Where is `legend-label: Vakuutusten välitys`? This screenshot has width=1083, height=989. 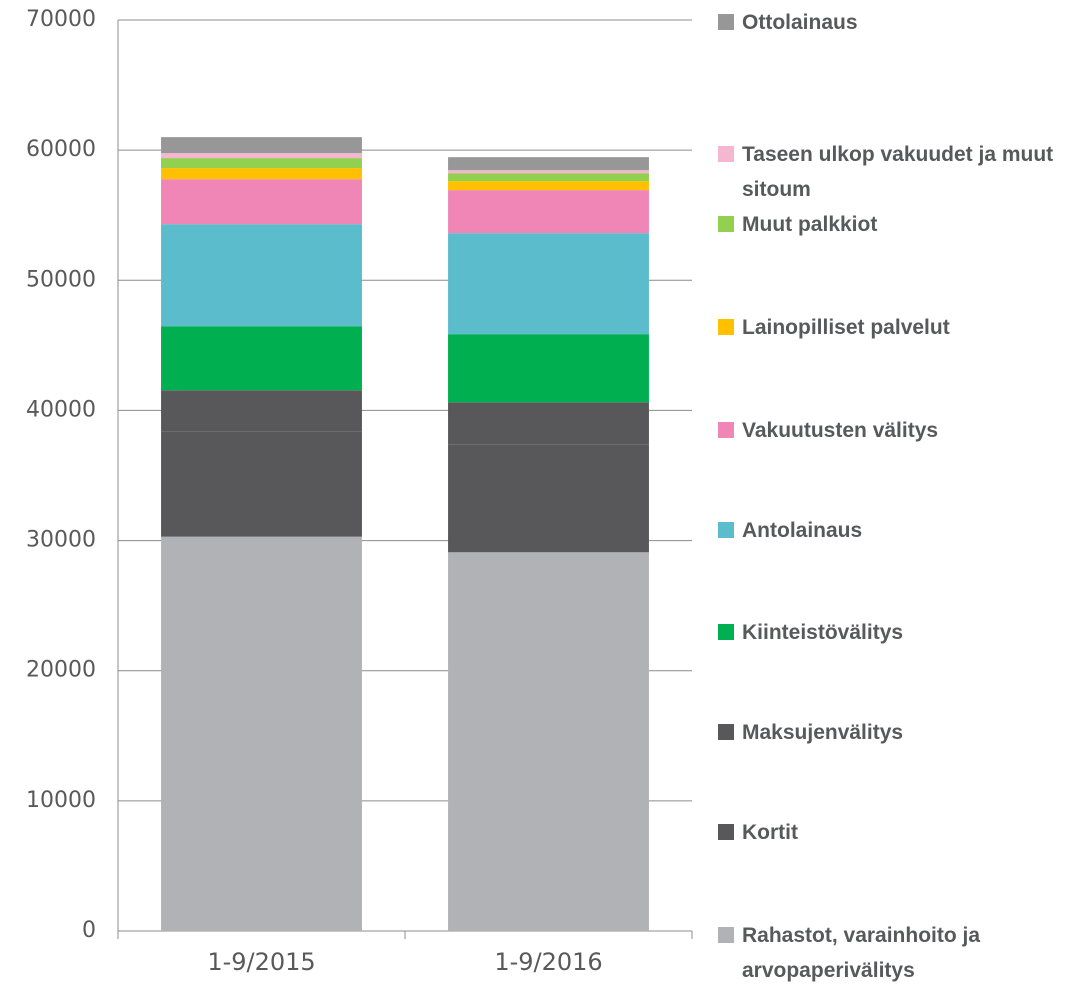 legend-label: Vakuutusten välitys is located at coordinates (840, 430).